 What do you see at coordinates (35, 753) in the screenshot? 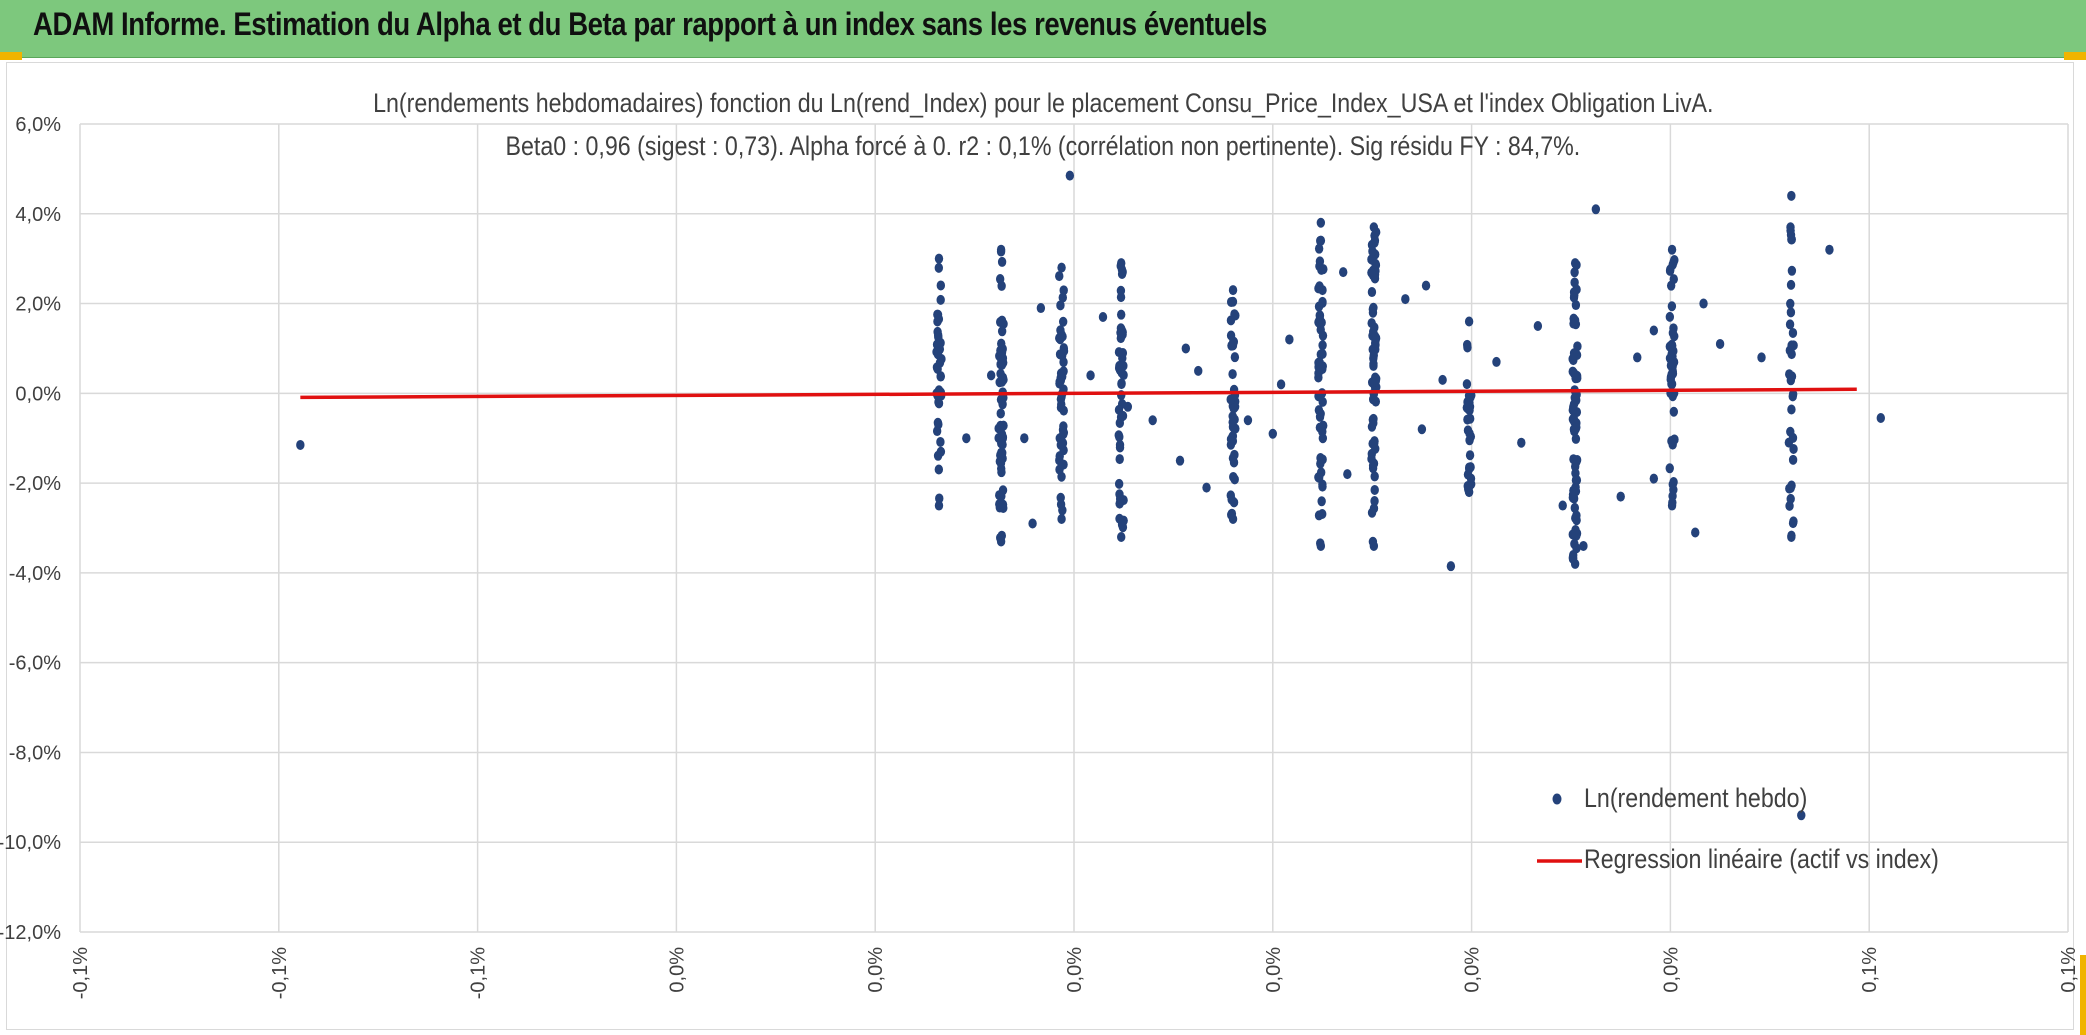
I see `y-tick-label: -8,0%` at bounding box center [35, 753].